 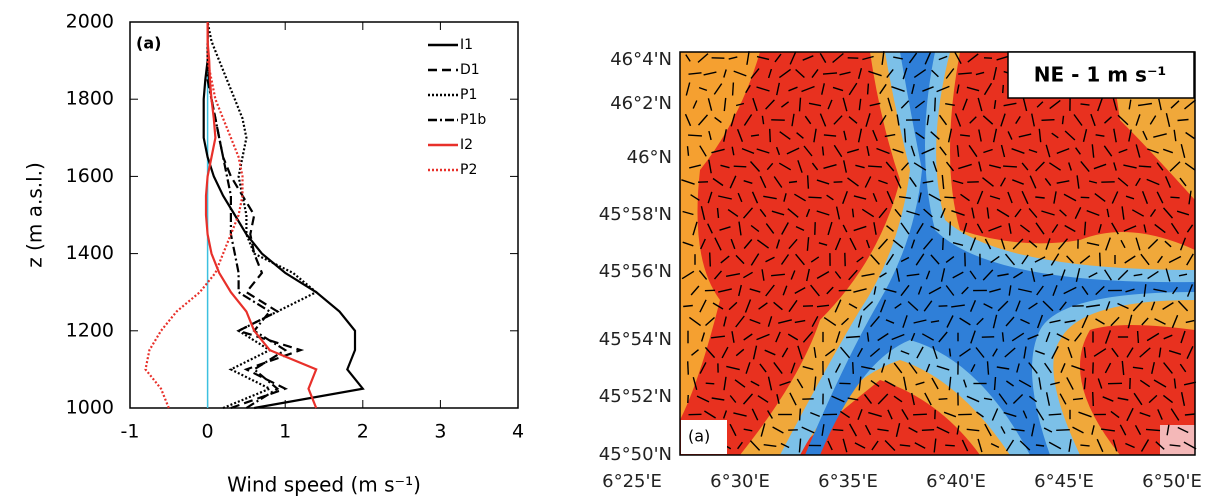 I want to click on profile-line, so click(x=283, y=216).